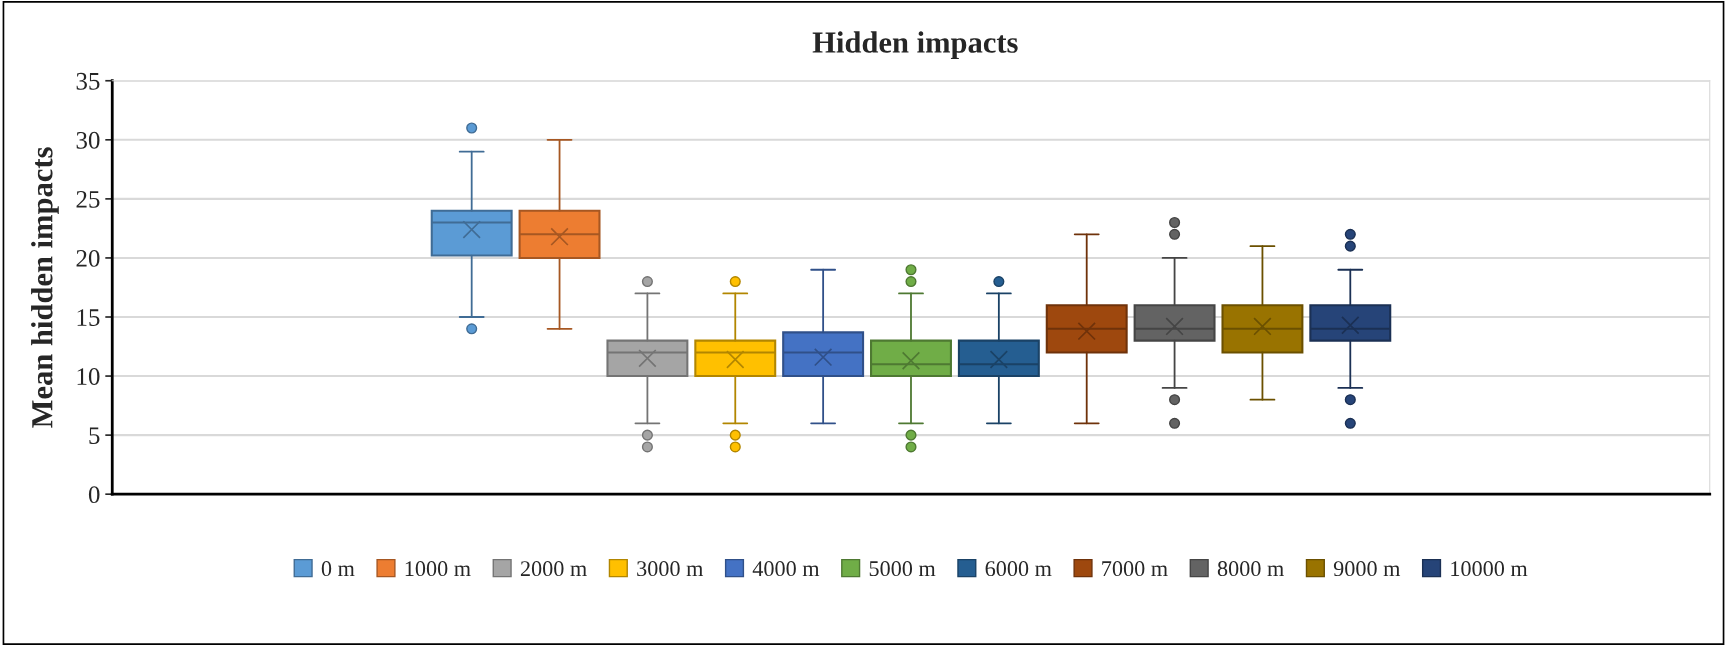 This screenshot has width=1727, height=646. Describe the element at coordinates (45, 287) in the screenshot. I see `y-axis-title: Mean hidden impacts` at that location.